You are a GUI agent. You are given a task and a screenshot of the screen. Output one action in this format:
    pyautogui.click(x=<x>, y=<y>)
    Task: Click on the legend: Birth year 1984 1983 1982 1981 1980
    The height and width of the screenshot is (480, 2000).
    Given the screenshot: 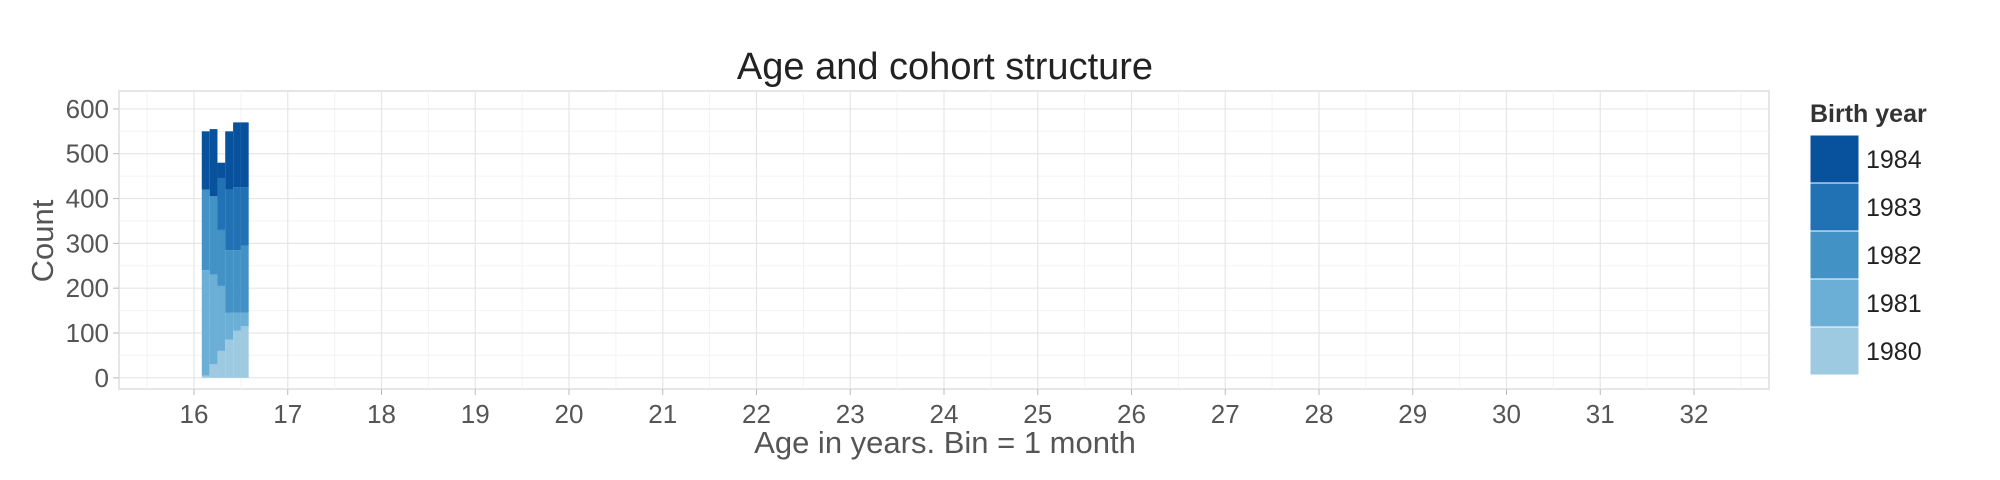 What is the action you would take?
    pyautogui.click(x=1868, y=238)
    